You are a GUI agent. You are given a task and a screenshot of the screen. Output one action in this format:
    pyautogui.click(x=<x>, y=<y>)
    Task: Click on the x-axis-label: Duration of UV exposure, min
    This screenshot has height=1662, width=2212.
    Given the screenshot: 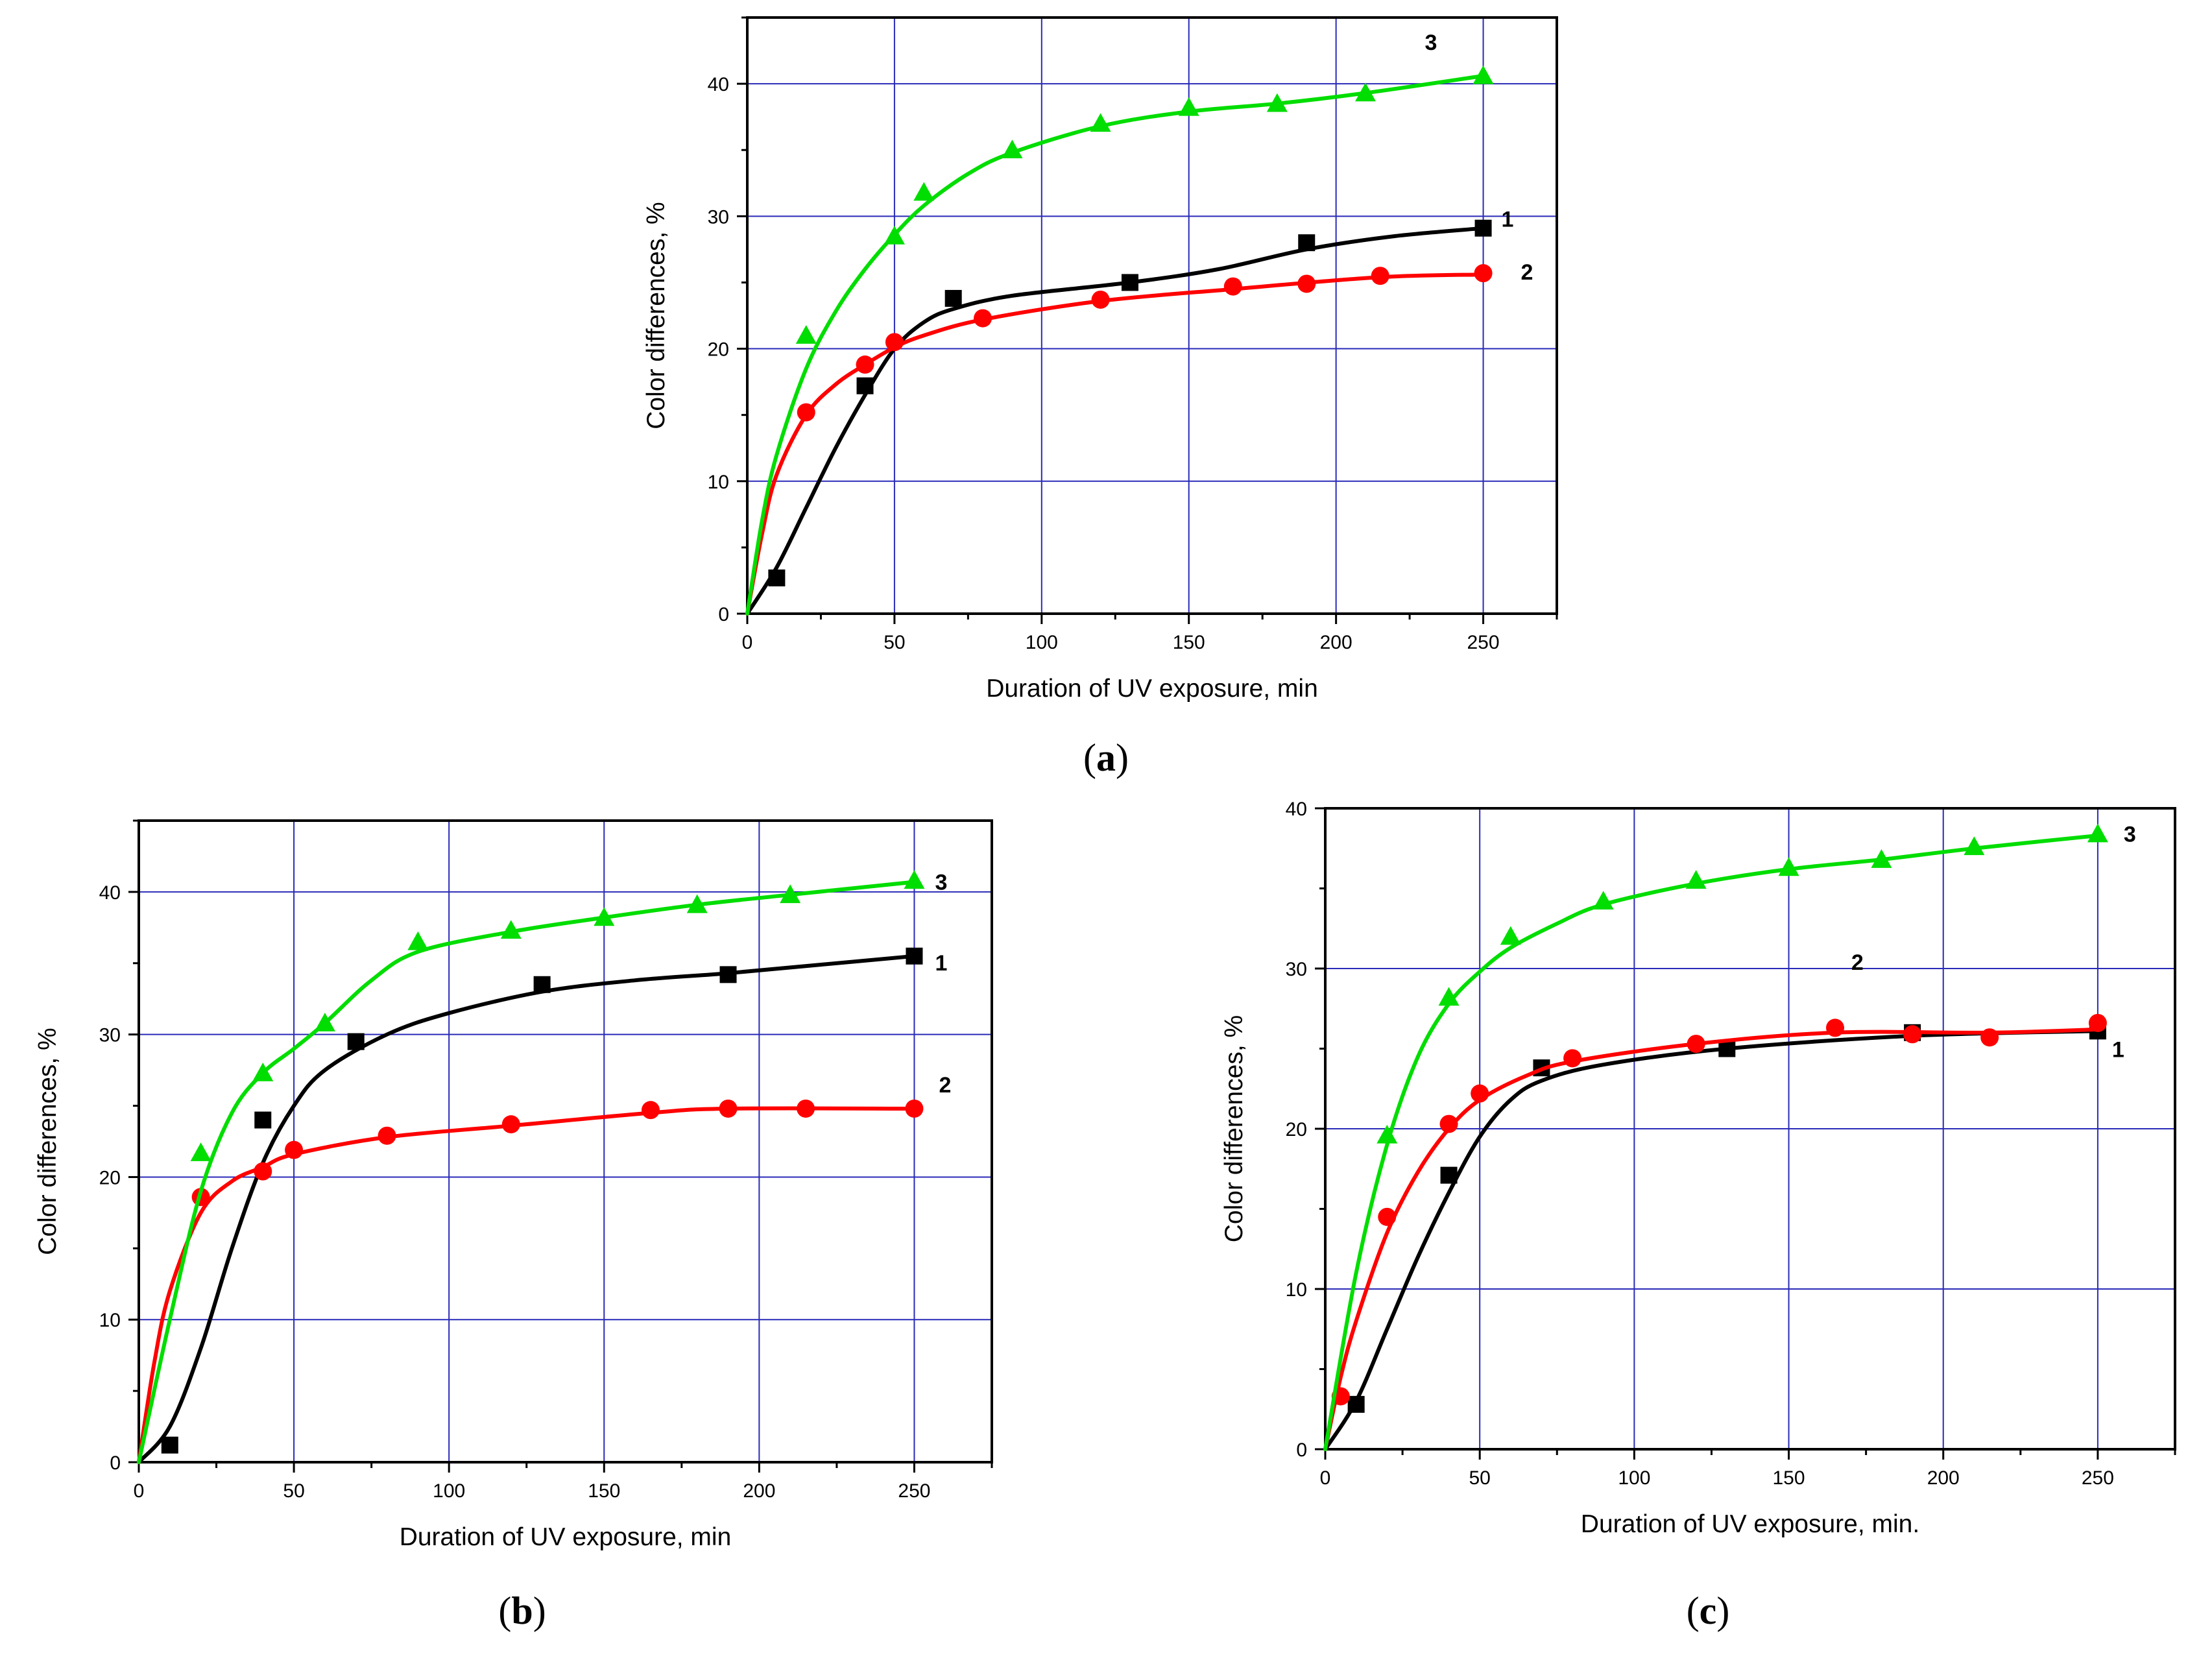 What is the action you would take?
    pyautogui.click(x=1152, y=689)
    